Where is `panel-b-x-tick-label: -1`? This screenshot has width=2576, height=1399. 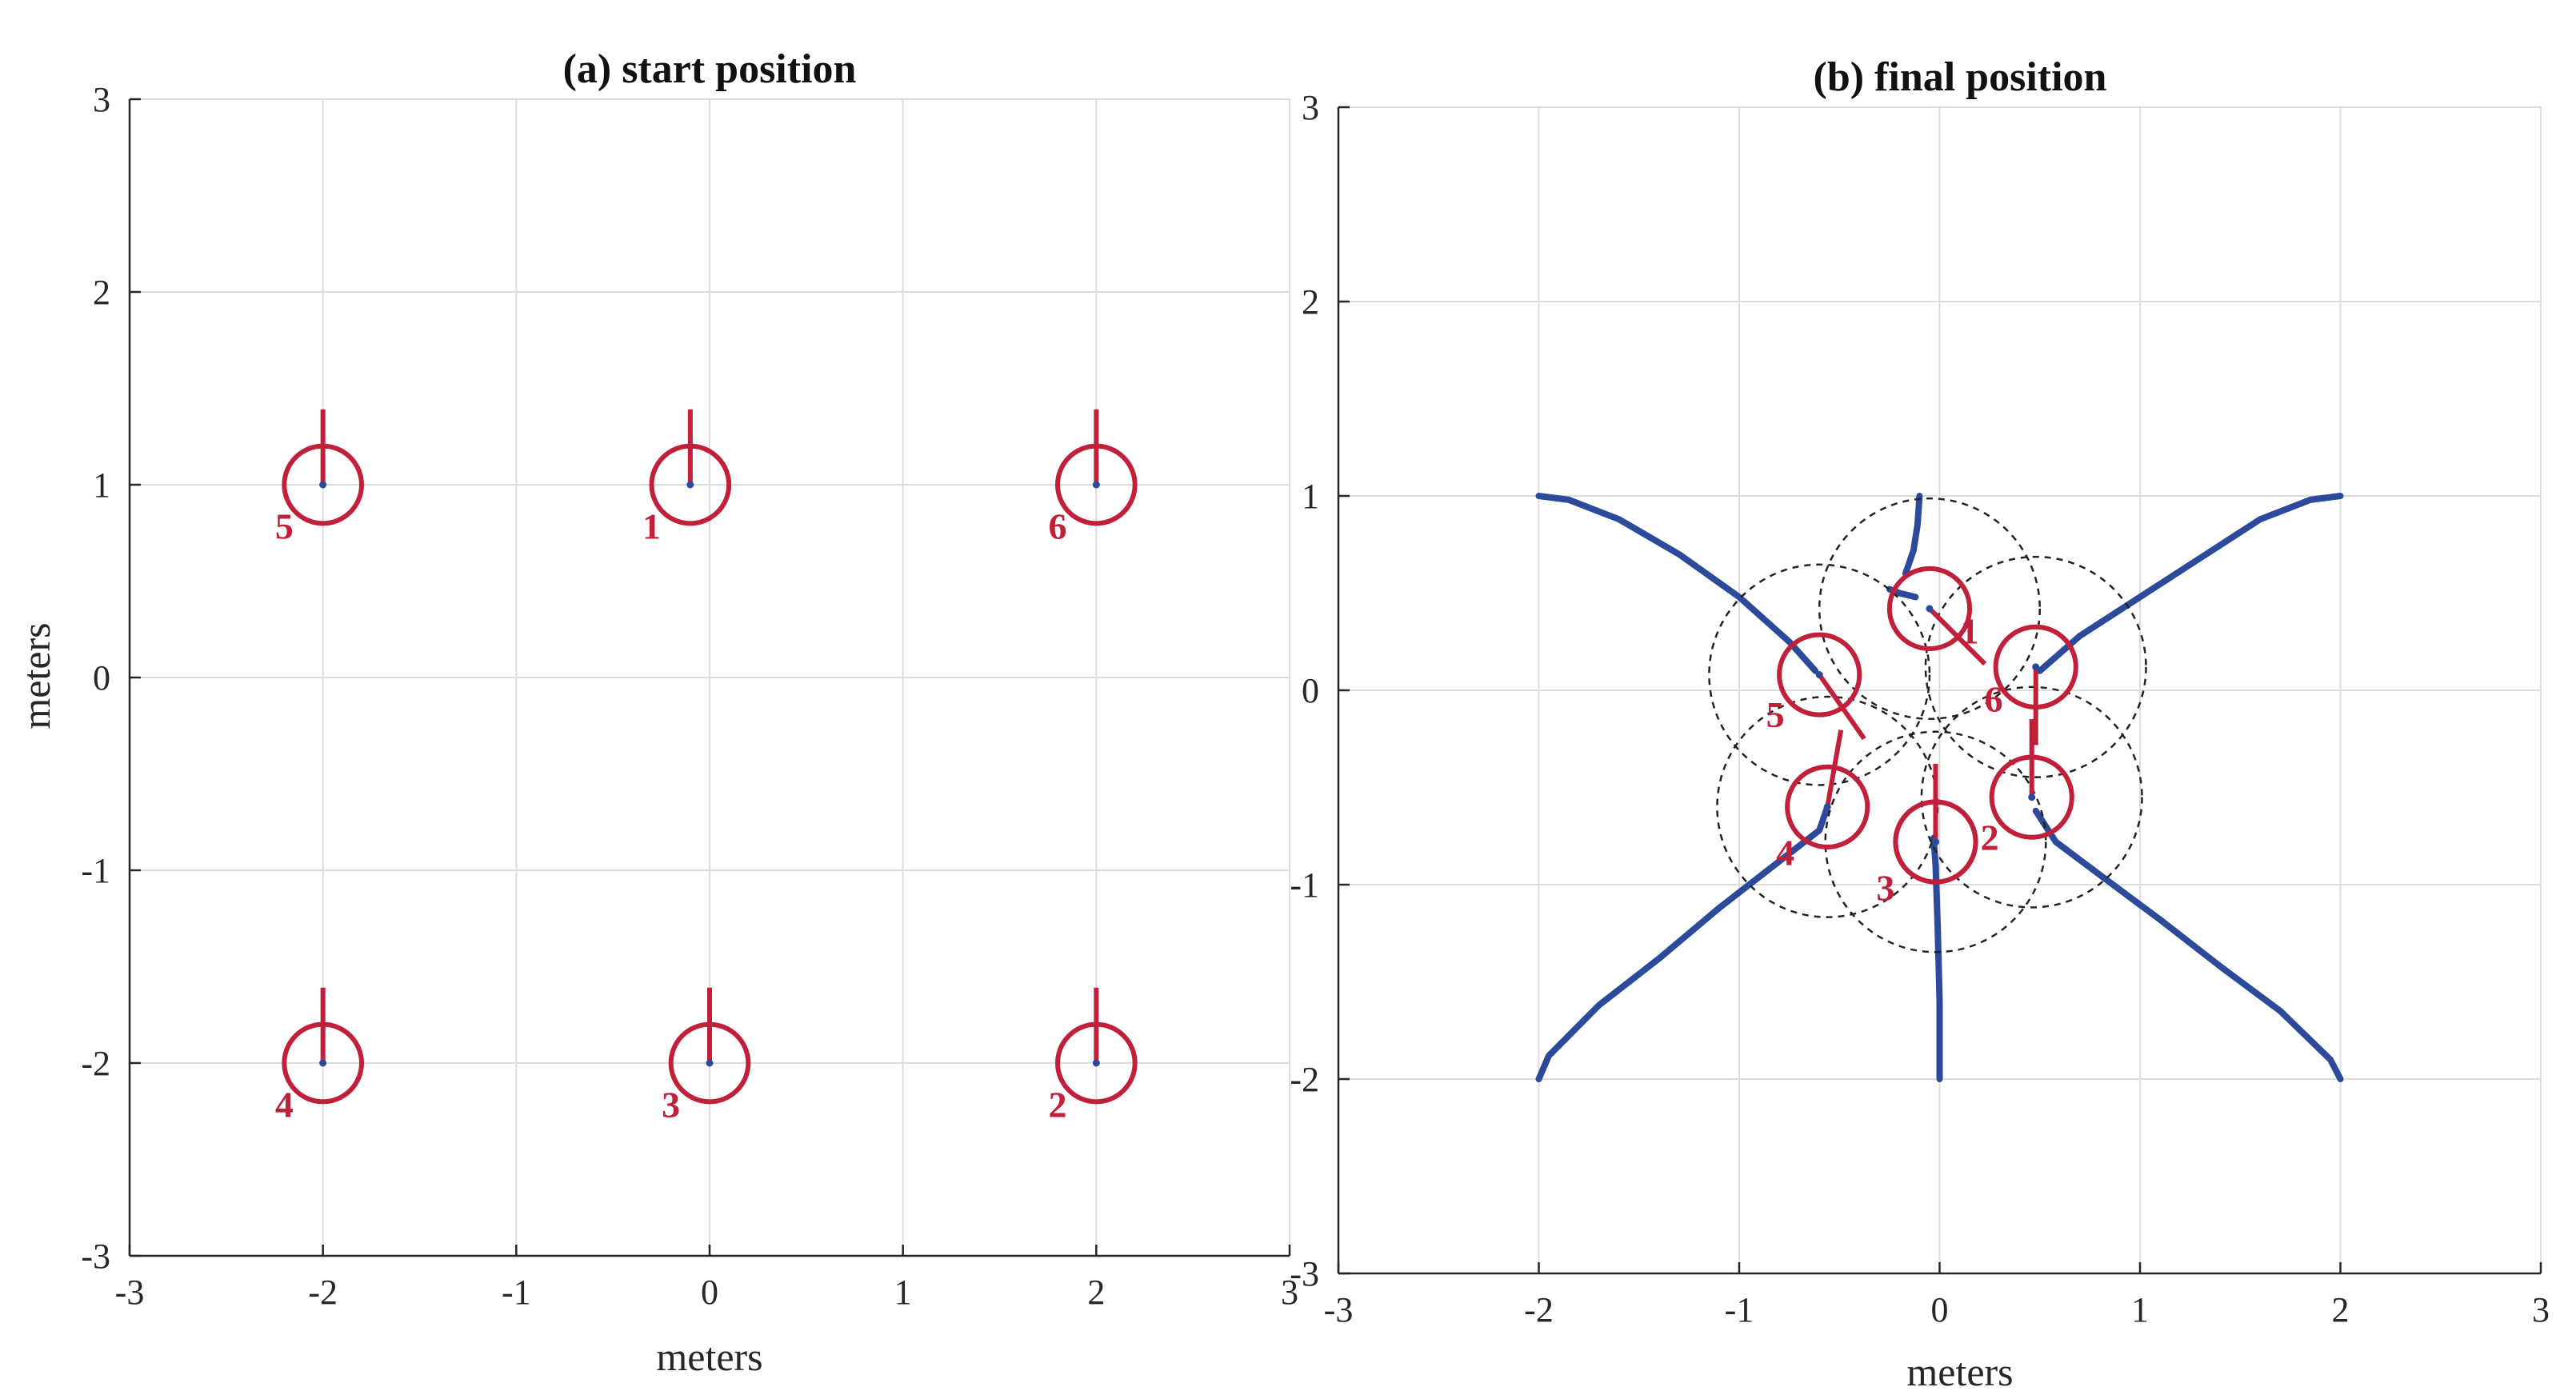 panel-b-x-tick-label: -1 is located at coordinates (1739, 1309).